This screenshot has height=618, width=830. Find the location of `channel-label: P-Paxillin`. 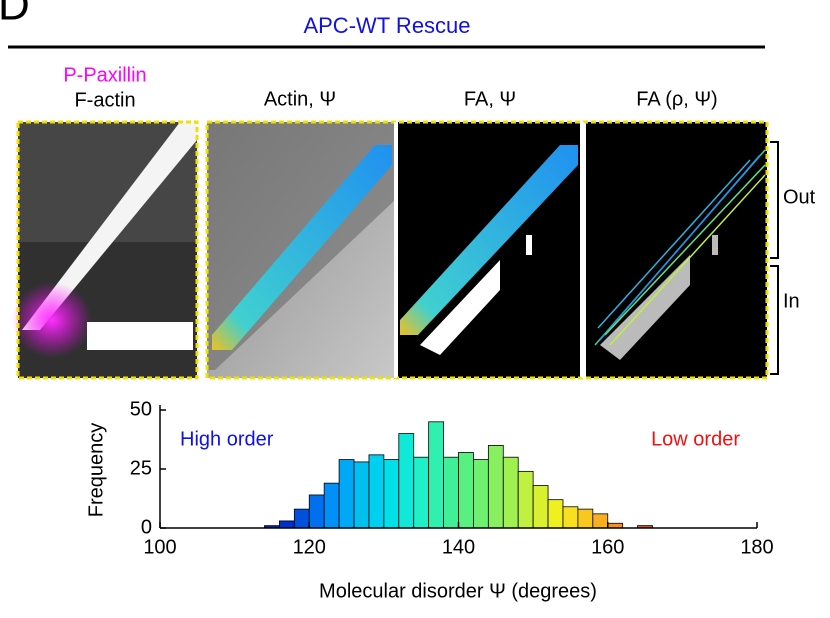

channel-label: P-Paxillin is located at coordinates (104, 75).